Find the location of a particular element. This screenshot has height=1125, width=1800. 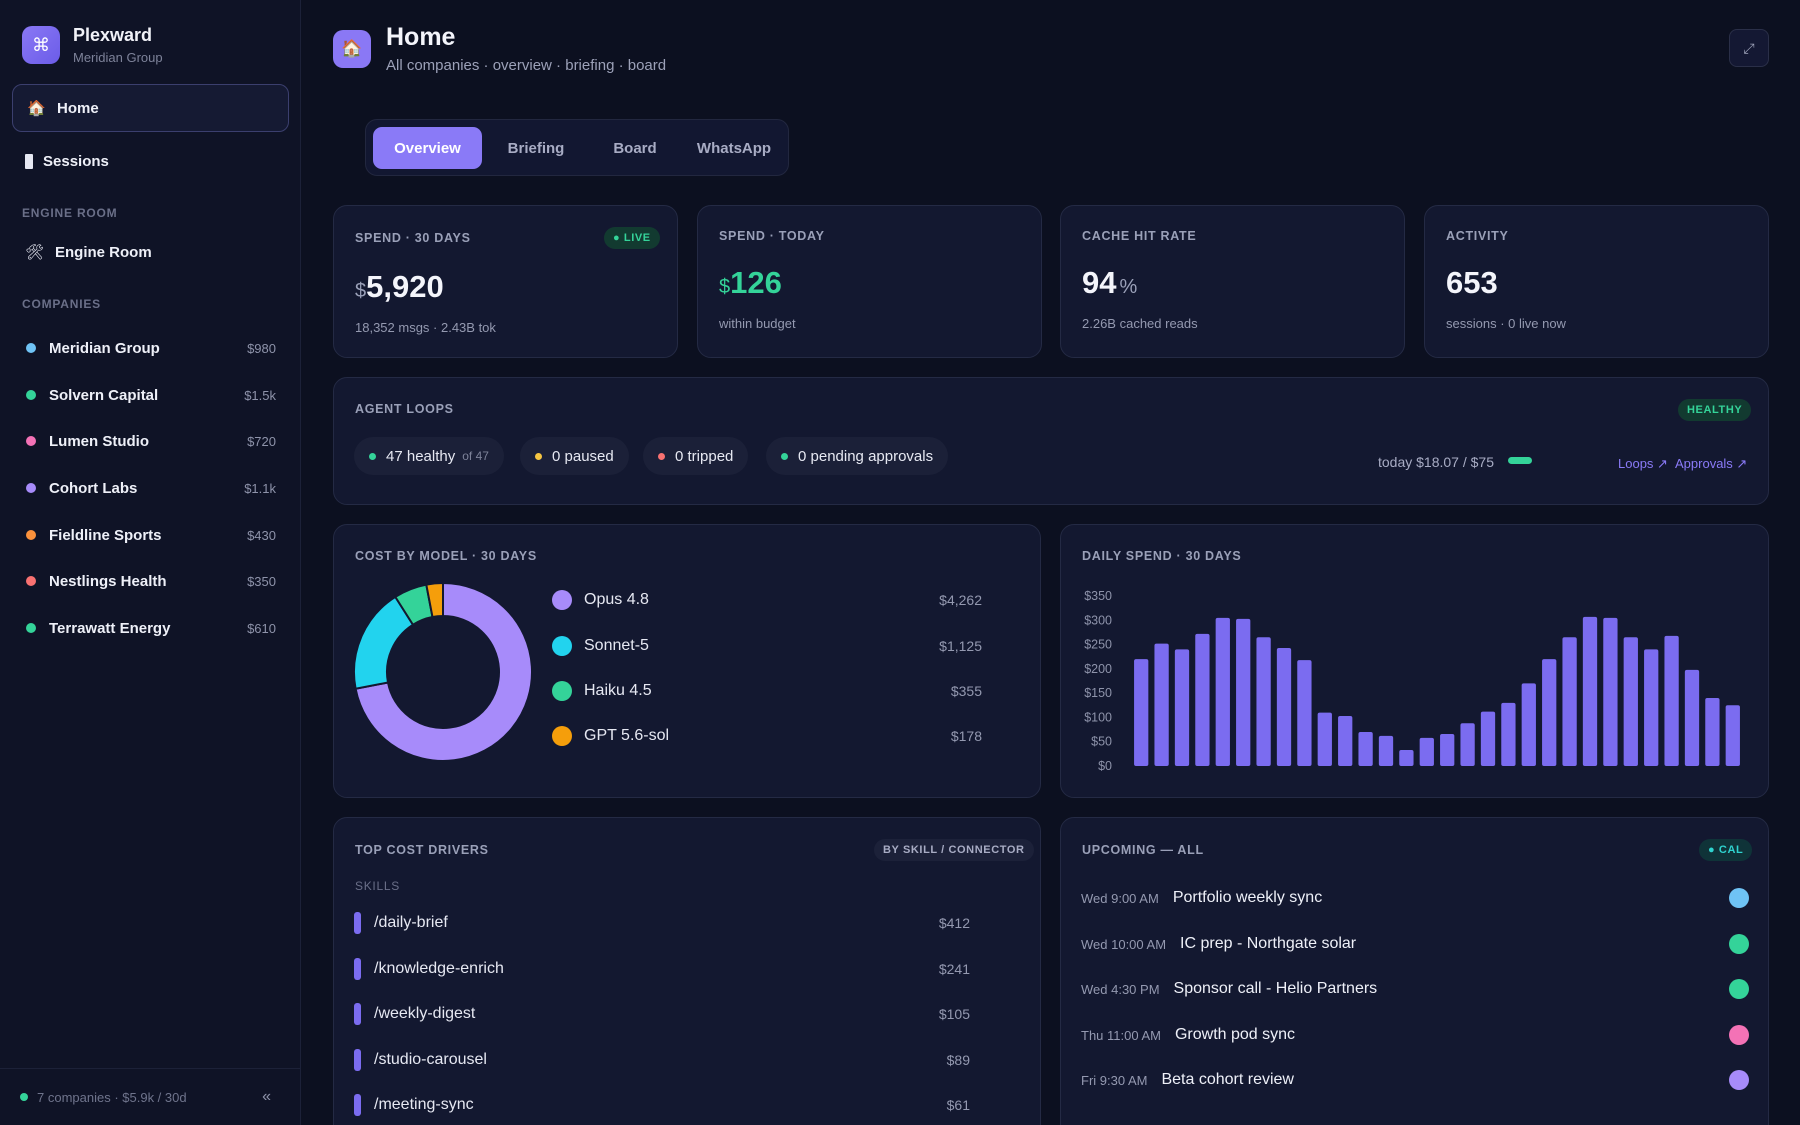

company-spend: $610 is located at coordinates (261, 628).